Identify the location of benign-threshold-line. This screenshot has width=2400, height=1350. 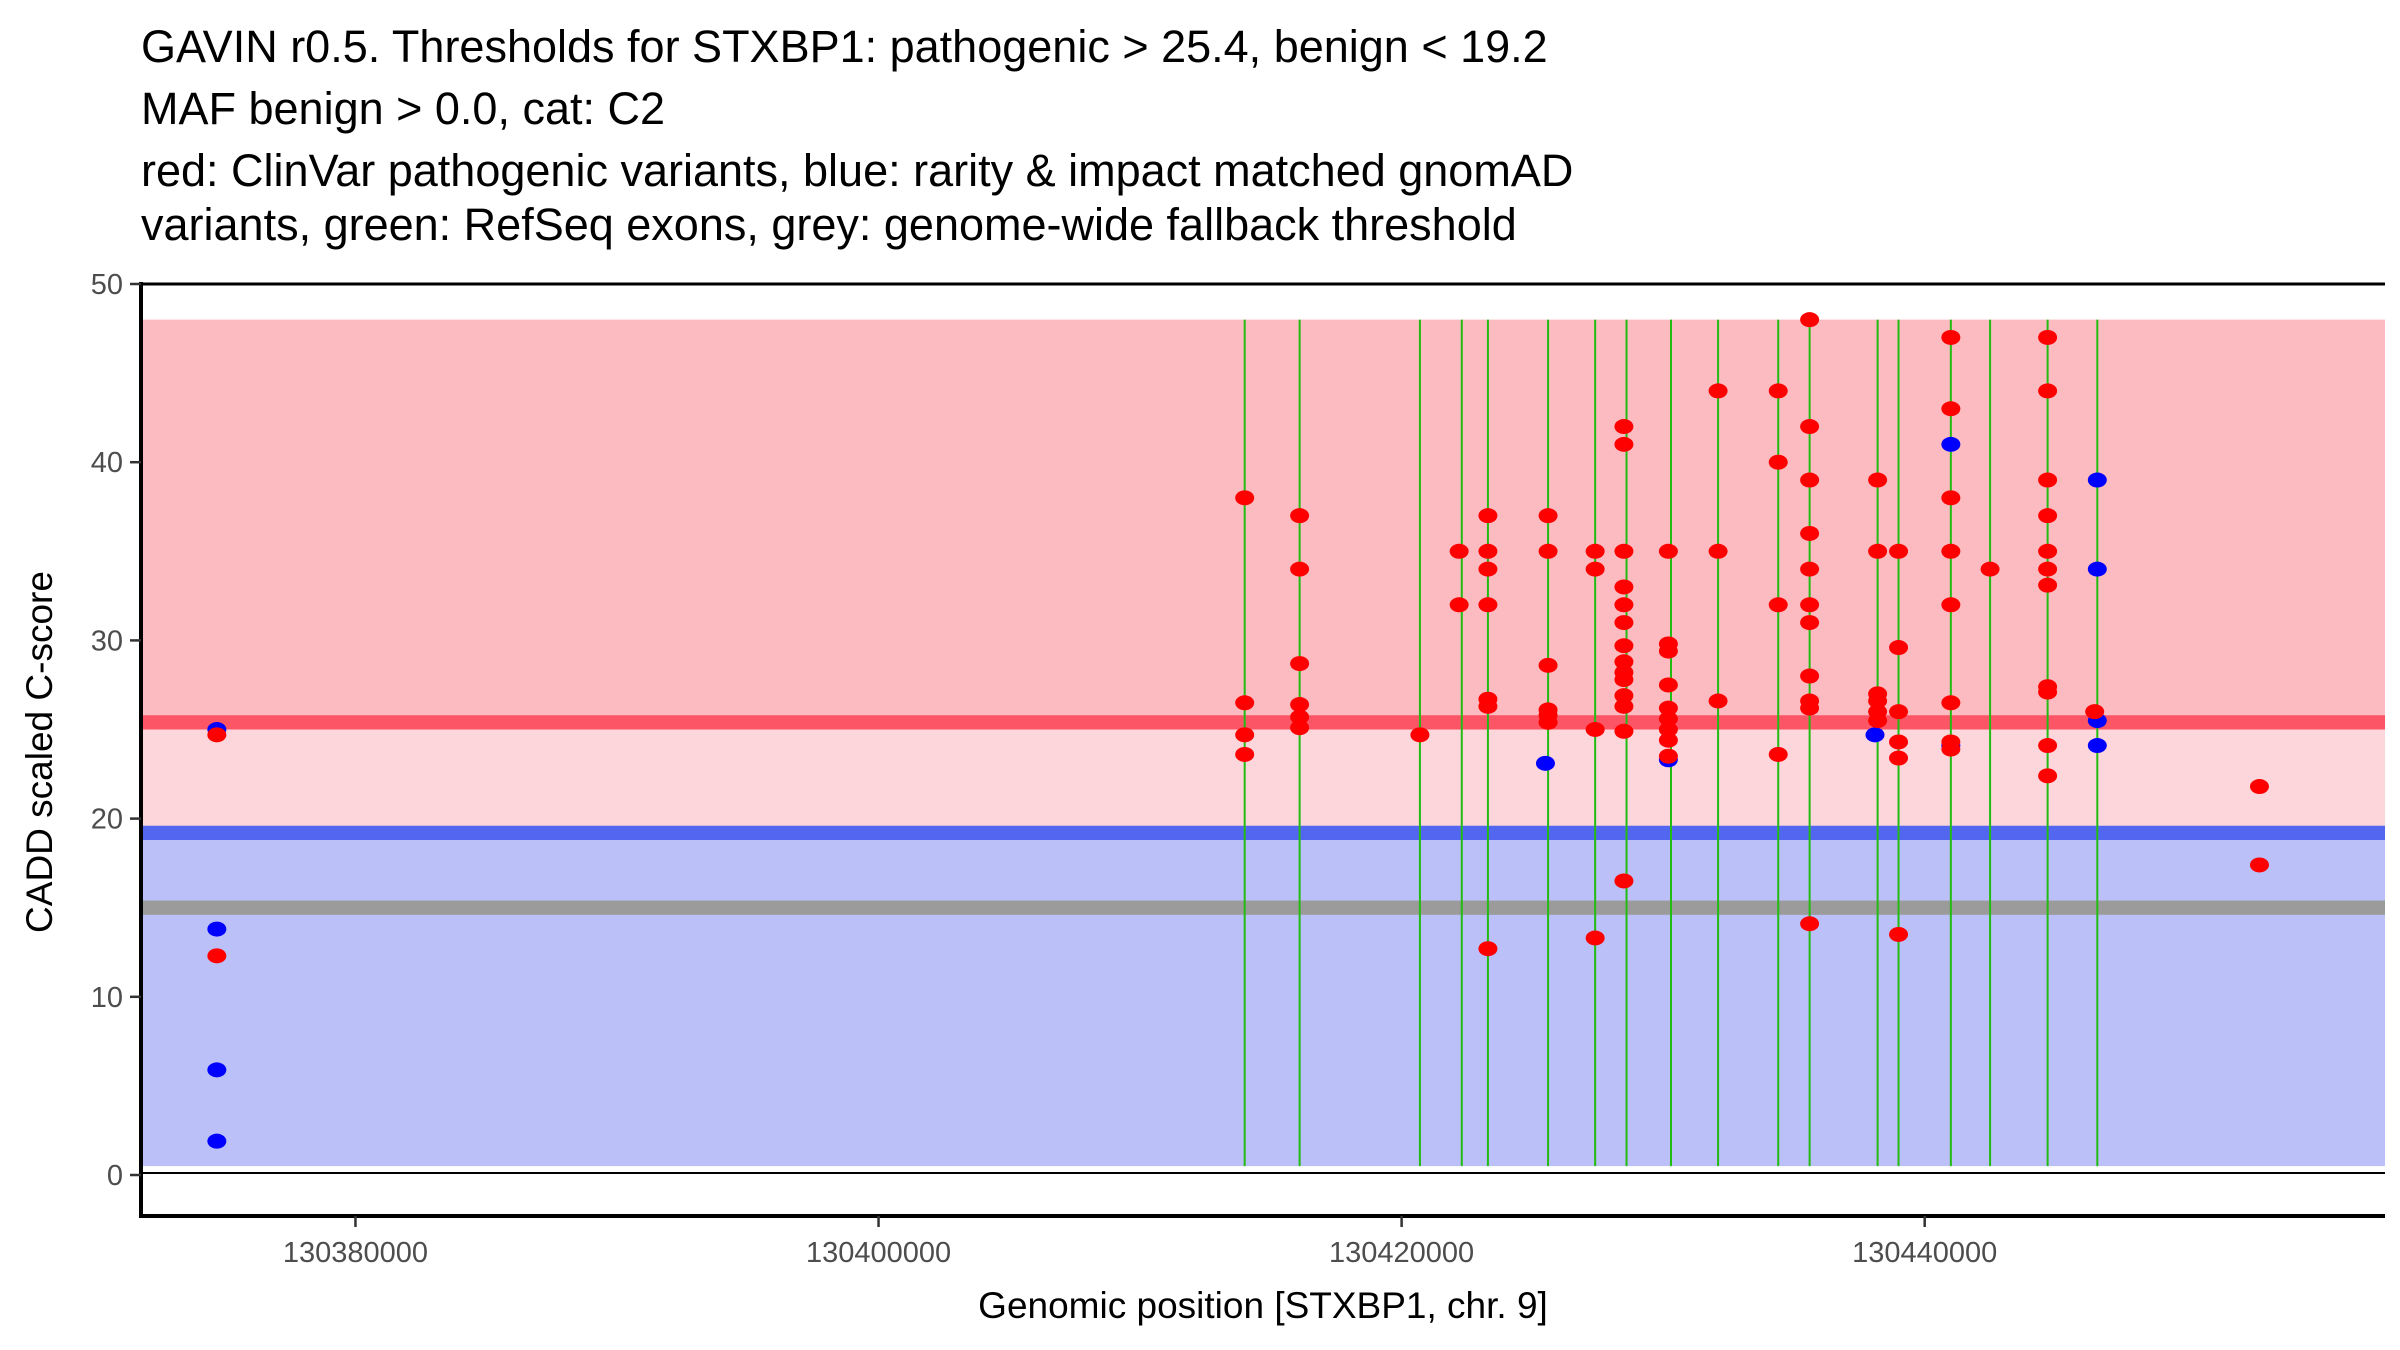
(1264, 832).